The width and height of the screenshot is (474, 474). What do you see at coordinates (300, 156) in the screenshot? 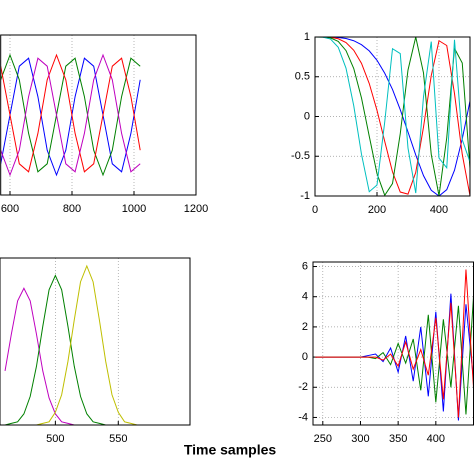
I see `y-tick-label: -0.5` at bounding box center [300, 156].